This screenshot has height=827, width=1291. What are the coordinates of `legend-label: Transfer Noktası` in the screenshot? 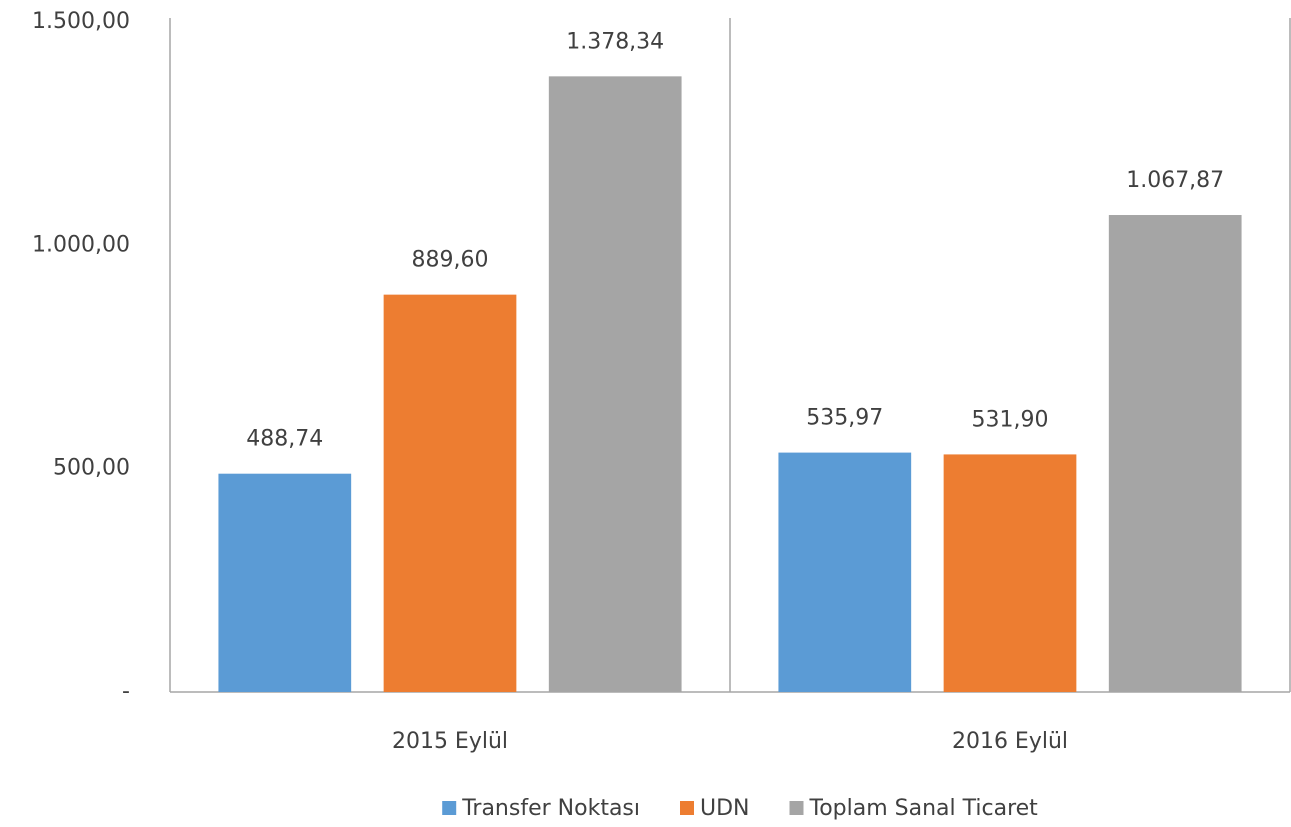 It's located at (550, 808).